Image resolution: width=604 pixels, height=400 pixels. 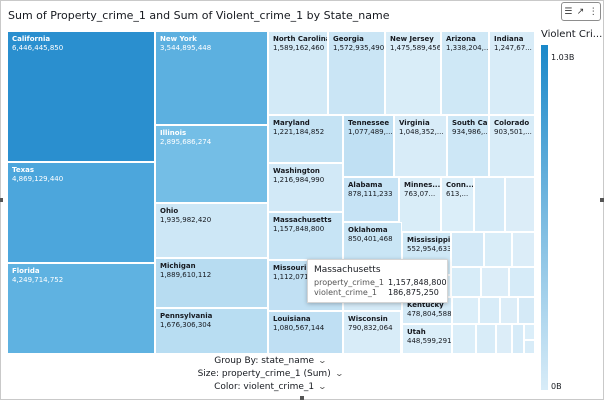 What do you see at coordinates (186, 316) in the screenshot?
I see `treemap-cell-label: Pennsylvania` at bounding box center [186, 316].